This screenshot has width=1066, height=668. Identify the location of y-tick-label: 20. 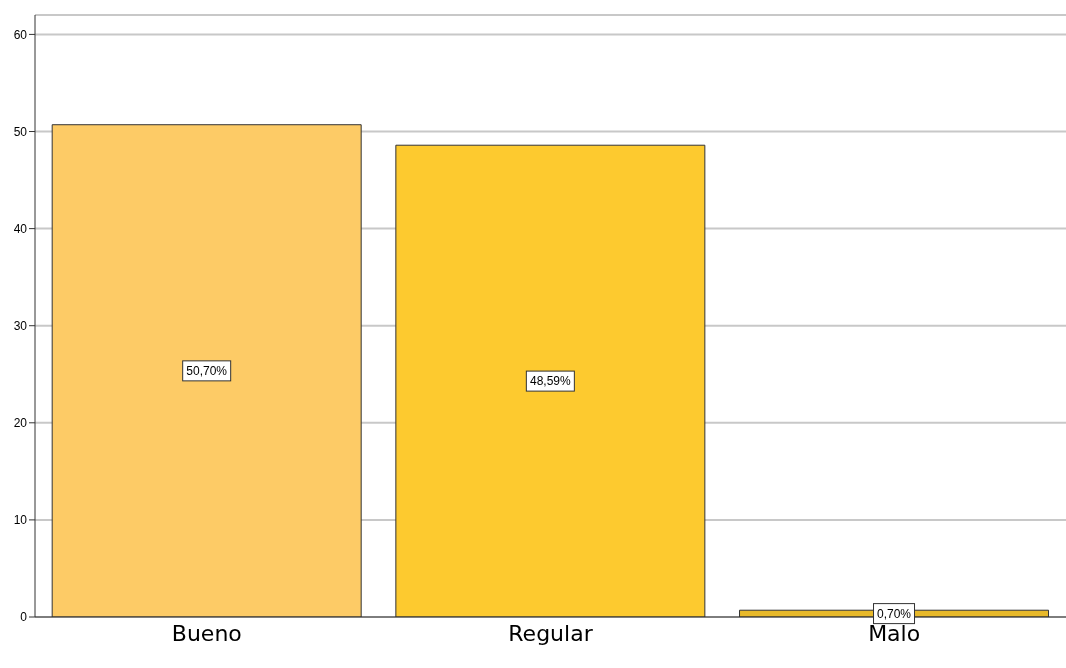
(20, 423).